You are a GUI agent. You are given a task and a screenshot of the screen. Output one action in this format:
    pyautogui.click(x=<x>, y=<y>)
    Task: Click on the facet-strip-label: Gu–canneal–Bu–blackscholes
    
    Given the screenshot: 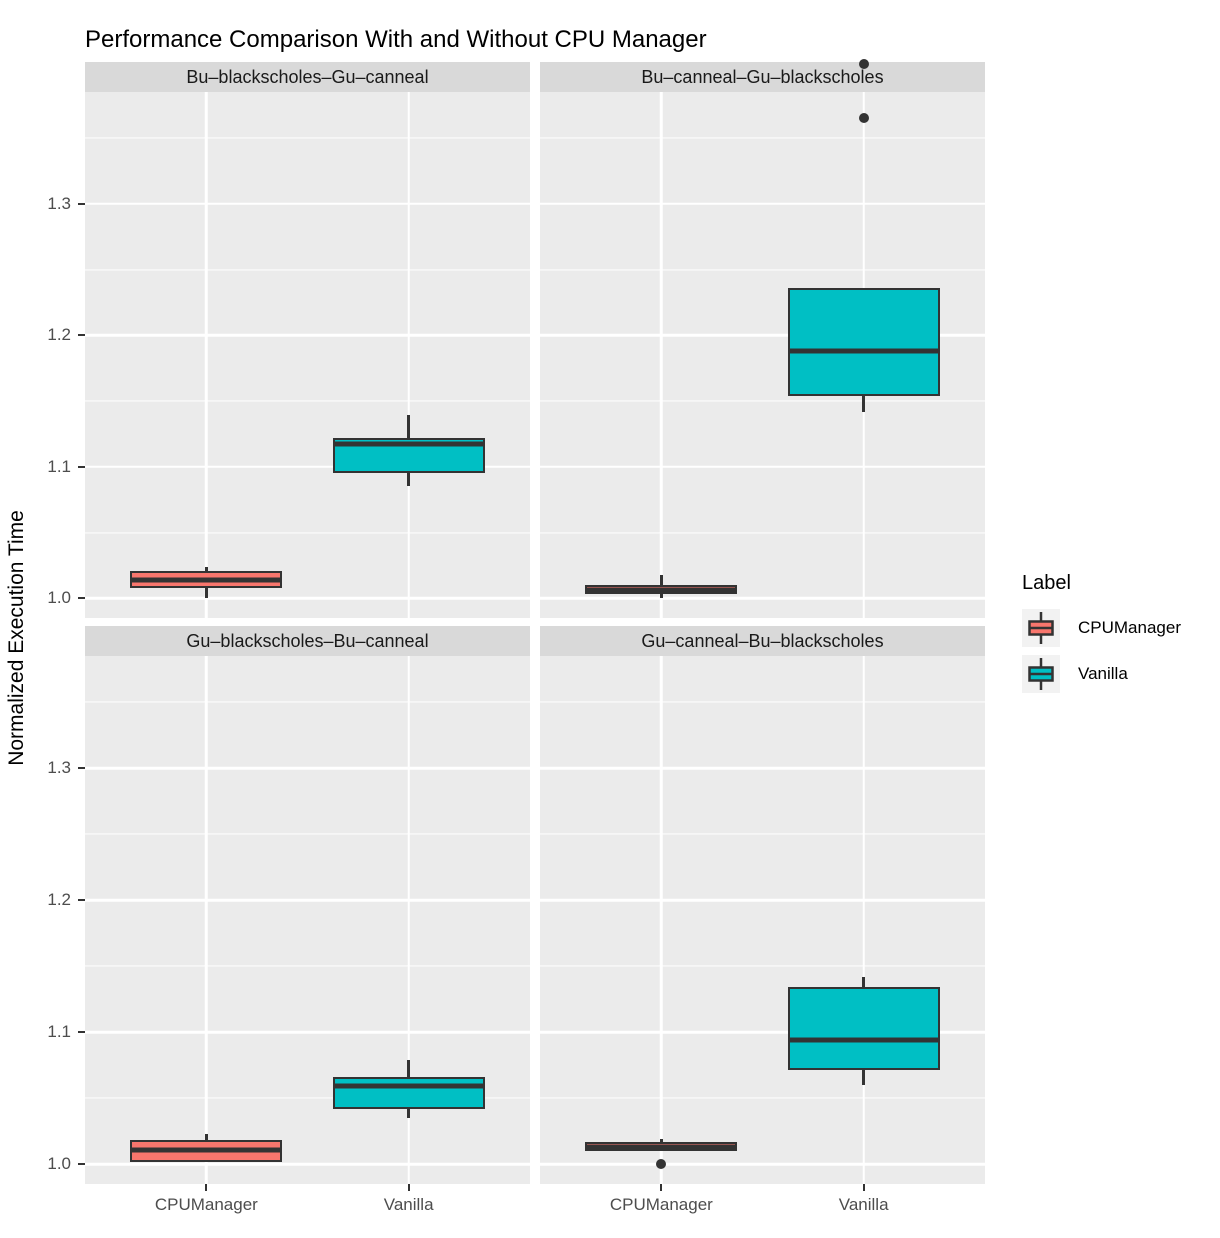 What is the action you would take?
    pyautogui.click(x=762, y=640)
    